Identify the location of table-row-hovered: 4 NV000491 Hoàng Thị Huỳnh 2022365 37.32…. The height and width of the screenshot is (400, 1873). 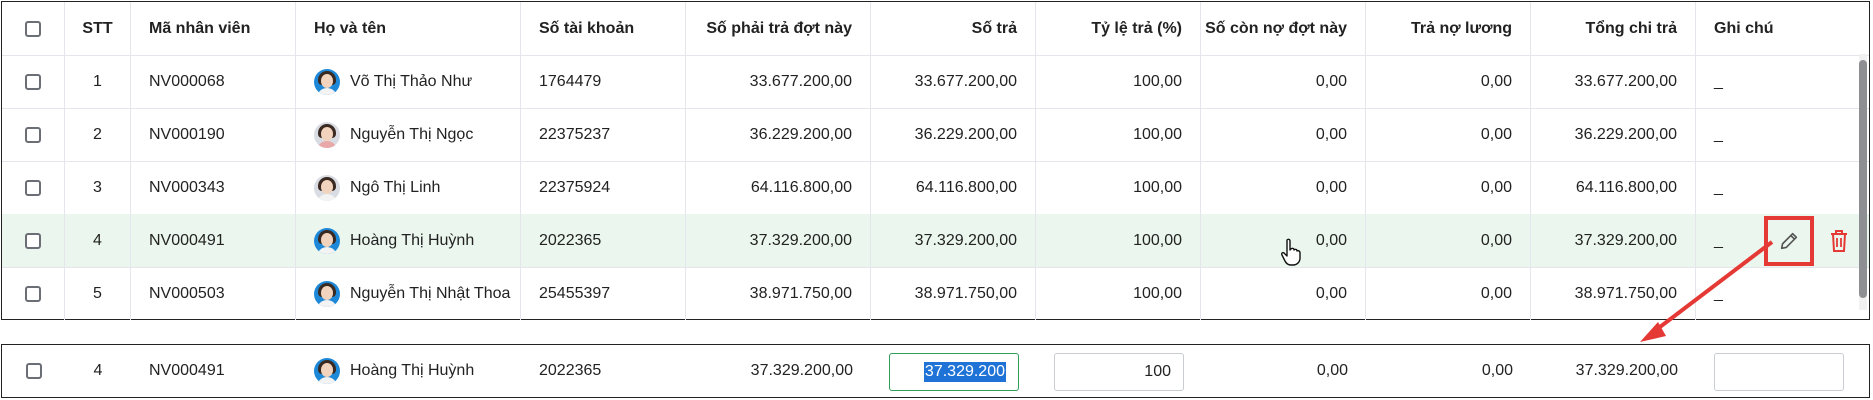
(935, 241).